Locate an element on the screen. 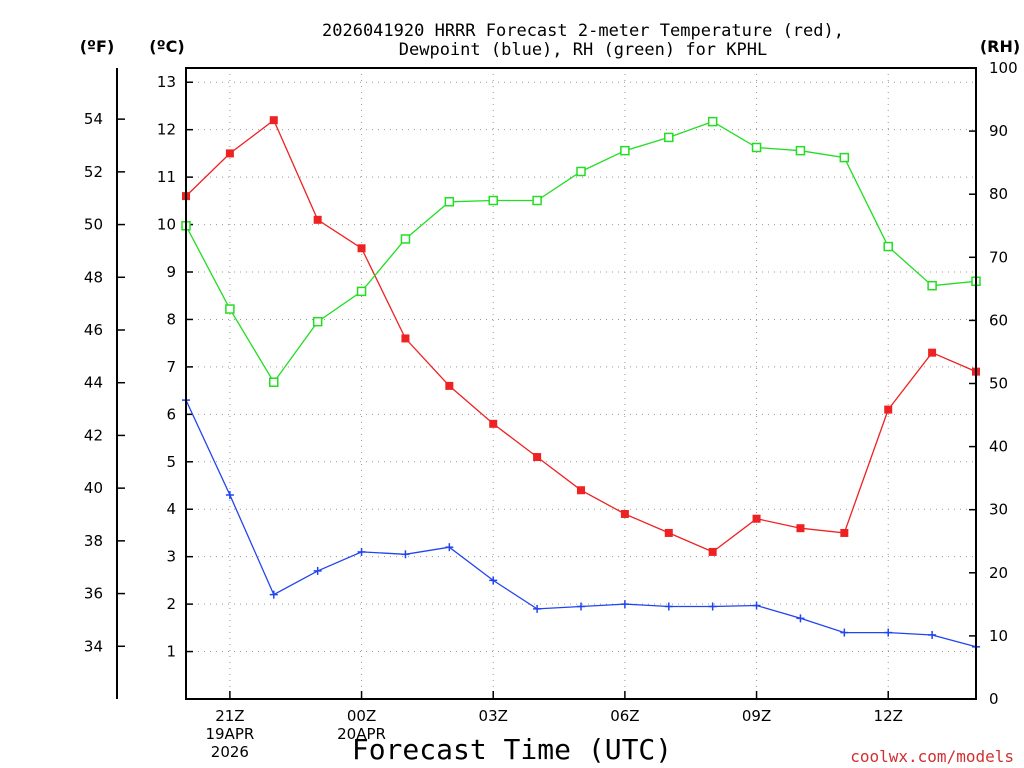 The image size is (1024, 768). fahrenheit-tick-label: 46 is located at coordinates (93, 330).